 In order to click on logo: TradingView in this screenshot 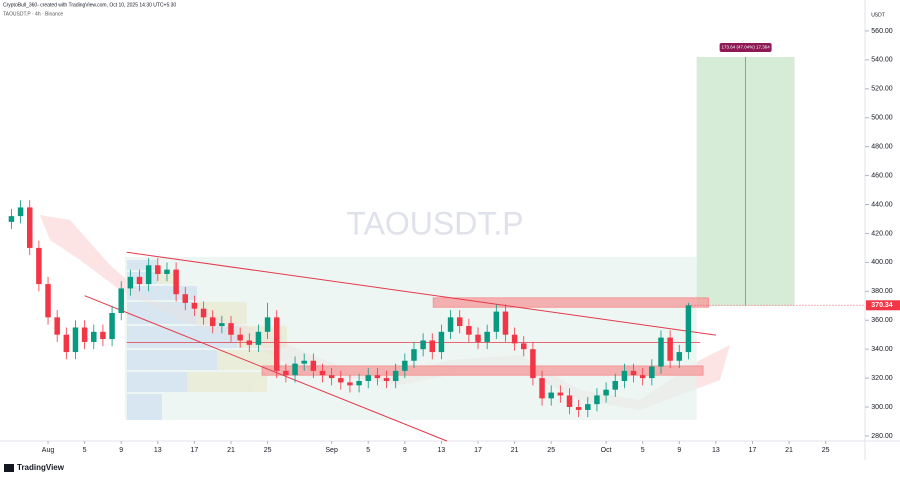, I will do `click(41, 467)`.